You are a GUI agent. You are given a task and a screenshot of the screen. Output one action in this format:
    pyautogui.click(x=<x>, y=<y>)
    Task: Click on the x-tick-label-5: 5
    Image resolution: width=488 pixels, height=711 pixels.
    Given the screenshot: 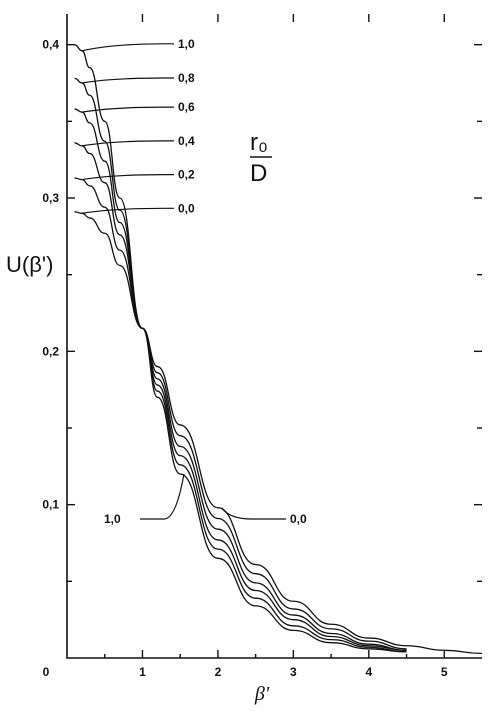 What is the action you would take?
    pyautogui.click(x=444, y=672)
    